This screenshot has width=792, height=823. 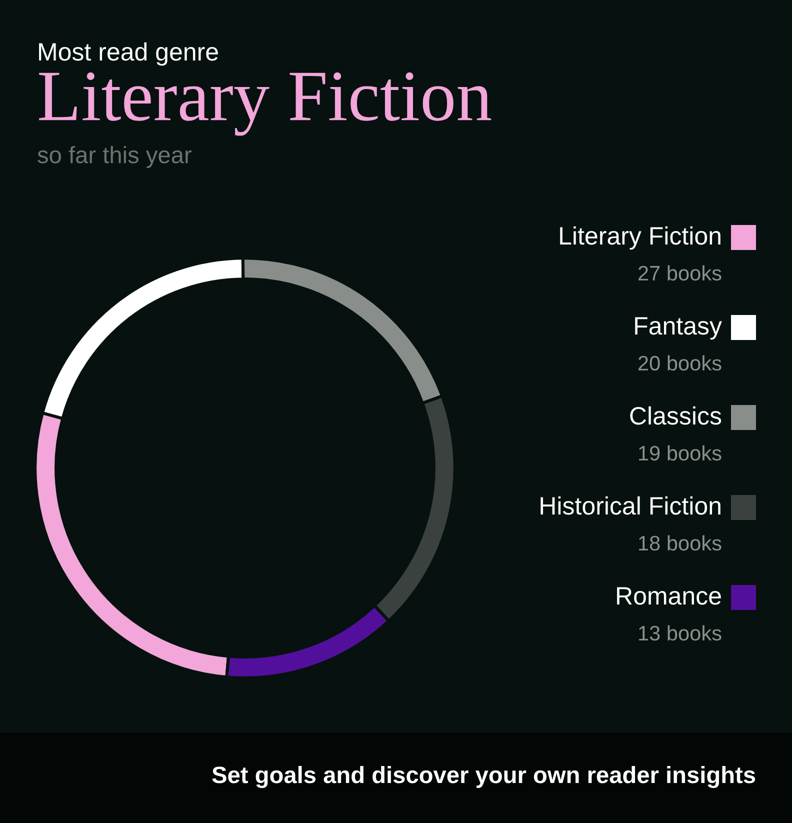 I want to click on data-label: 13 books, so click(x=680, y=633).